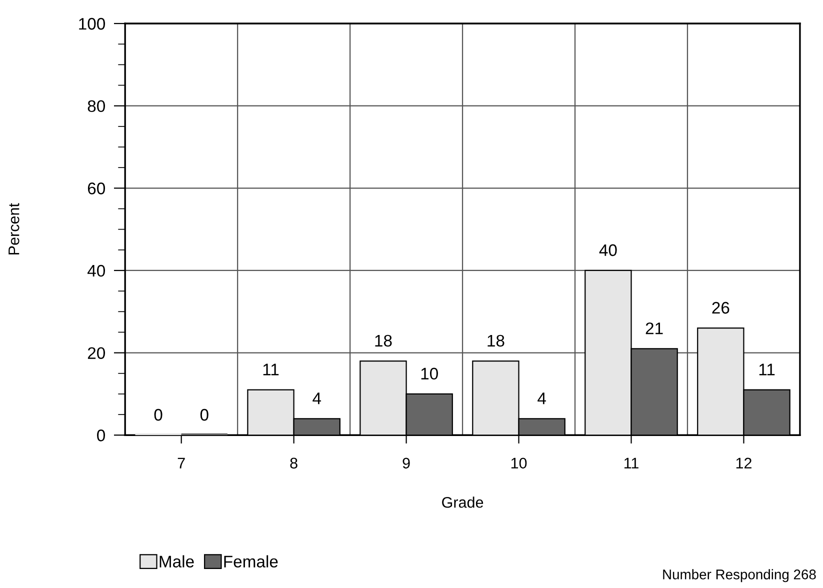 This screenshot has width=823, height=588. Describe the element at coordinates (14, 228) in the screenshot. I see `y-axis-title: Percent` at that location.